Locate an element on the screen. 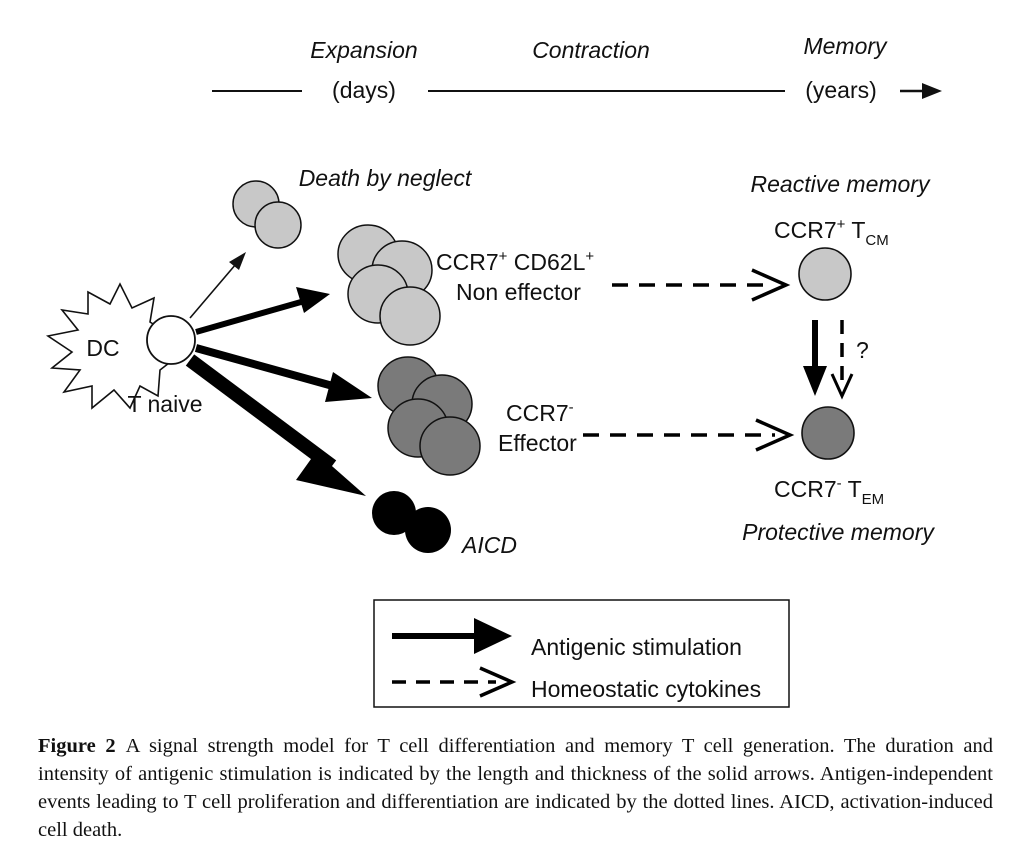  effector-dashed-arrowhead is located at coordinates (775, 435).